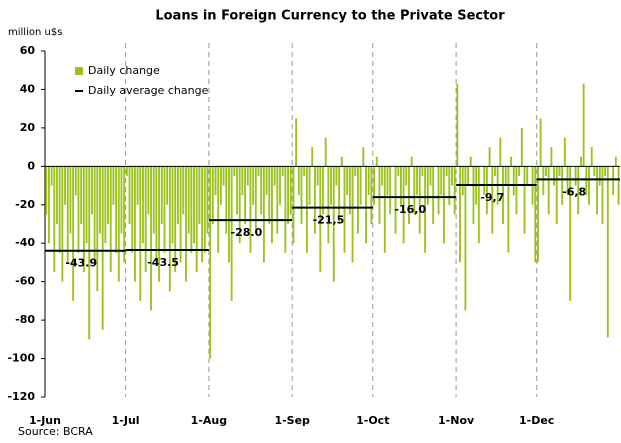  Describe the element at coordinates (79, 71) in the screenshot. I see `legend-swatch` at that location.